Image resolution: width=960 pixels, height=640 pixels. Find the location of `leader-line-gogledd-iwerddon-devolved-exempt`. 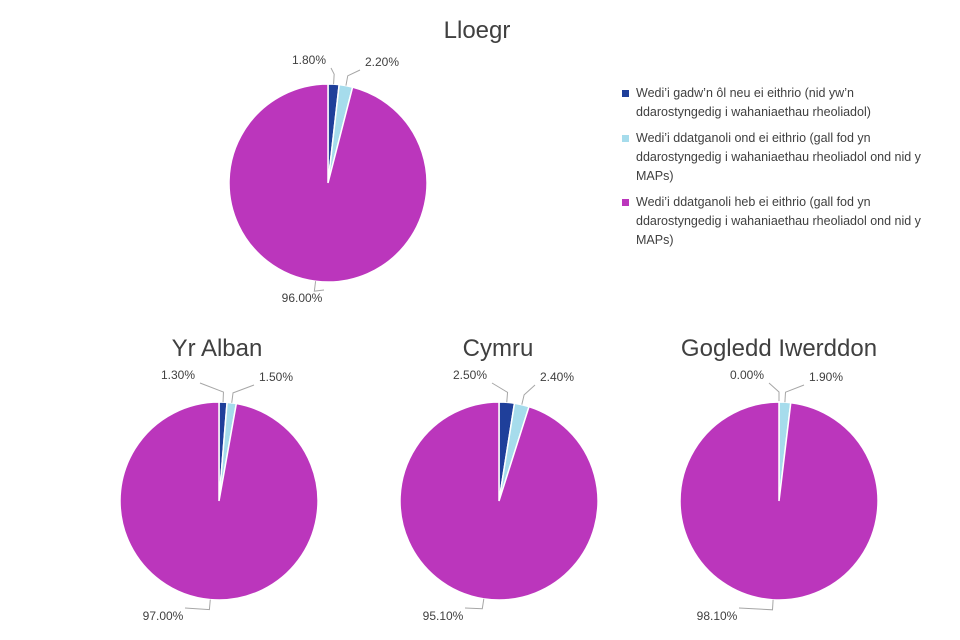

leader-line-gogledd-iwerddon-devolved-exempt is located at coordinates (794, 393).